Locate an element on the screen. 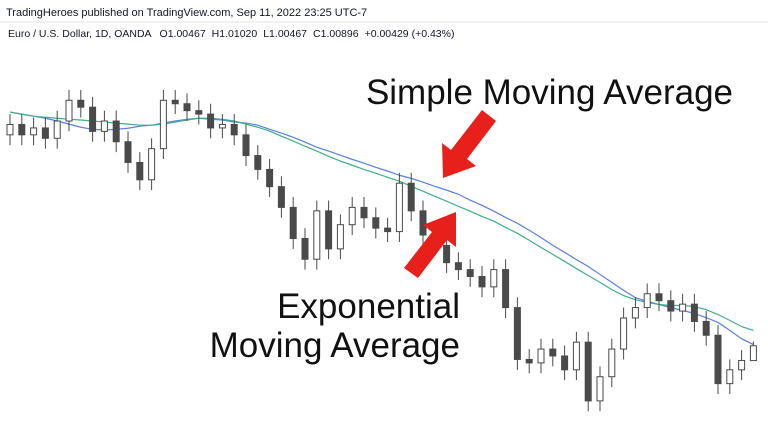 The width and height of the screenshot is (768, 432). ohlc-value: C1.00896 is located at coordinates (336, 34).